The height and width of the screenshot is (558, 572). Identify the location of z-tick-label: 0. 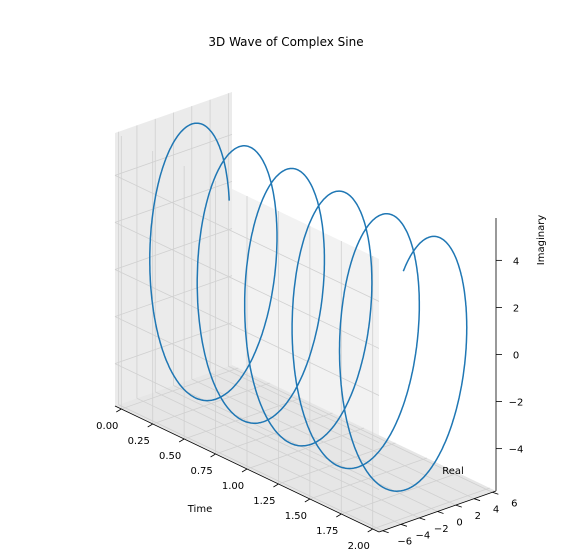
(516, 356).